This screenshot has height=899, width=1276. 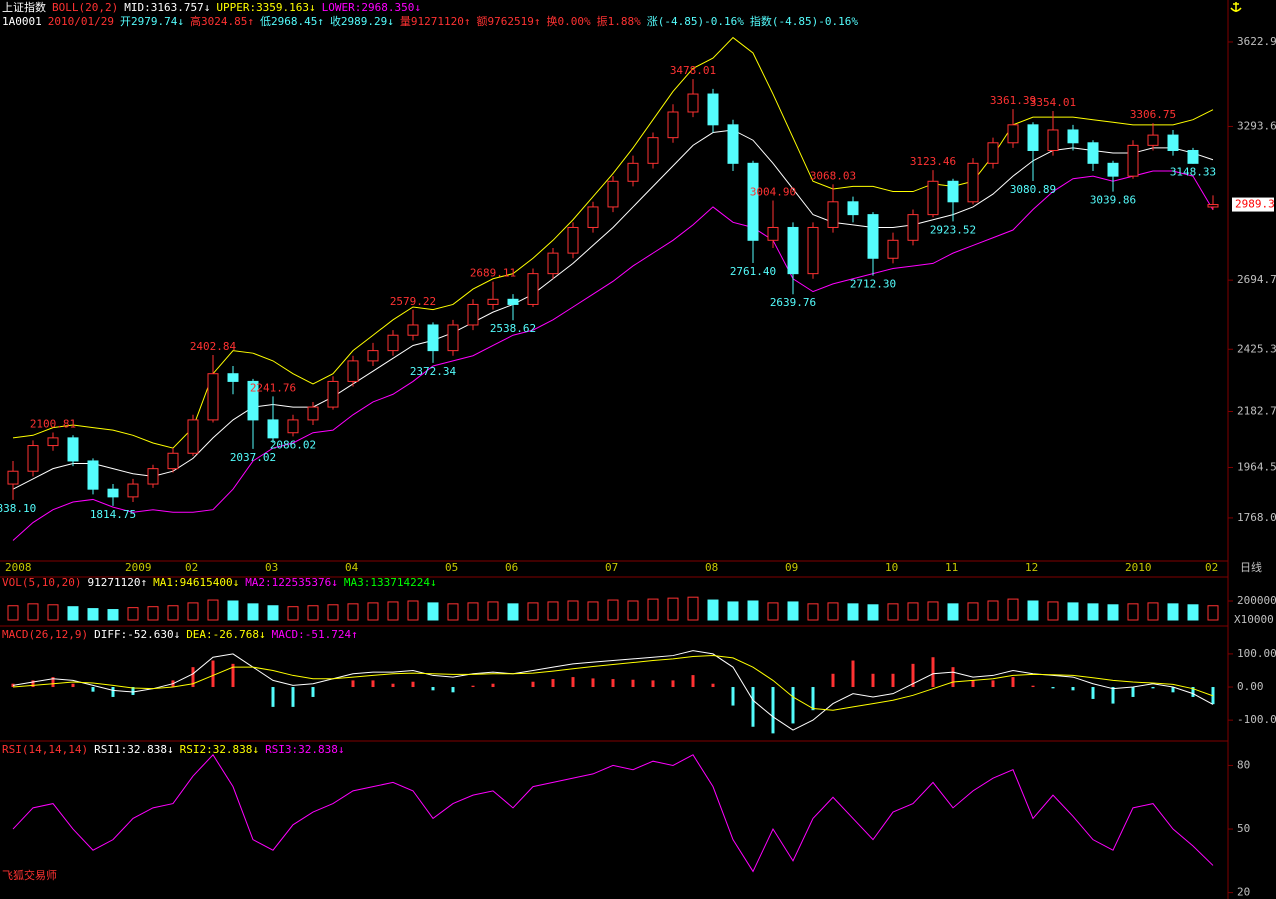 What do you see at coordinates (511, 567) in the screenshot?
I see `x-tick-label: 06` at bounding box center [511, 567].